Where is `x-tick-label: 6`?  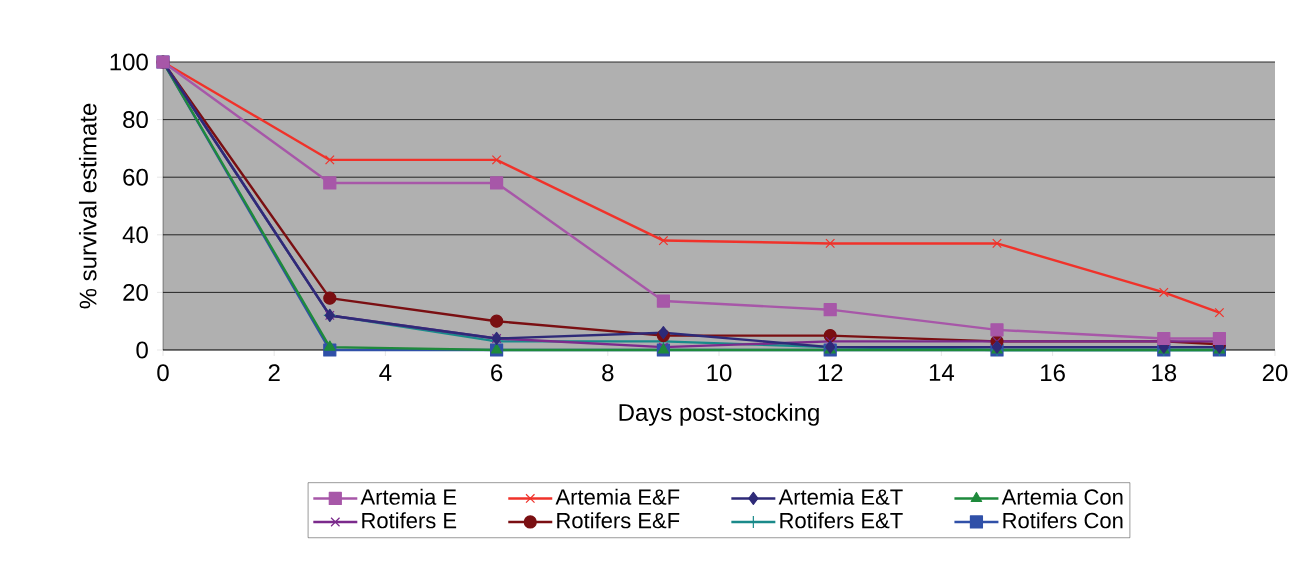
x-tick-label: 6 is located at coordinates (497, 373).